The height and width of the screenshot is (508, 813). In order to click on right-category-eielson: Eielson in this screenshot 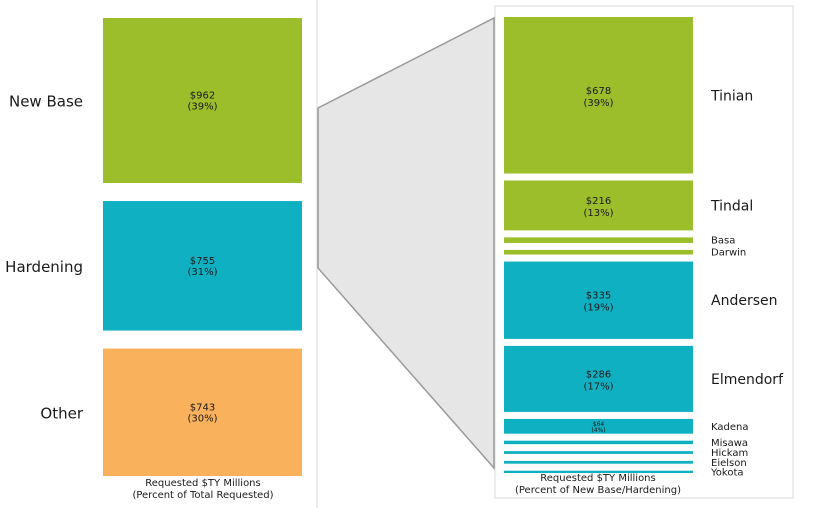, I will do `click(729, 463)`.